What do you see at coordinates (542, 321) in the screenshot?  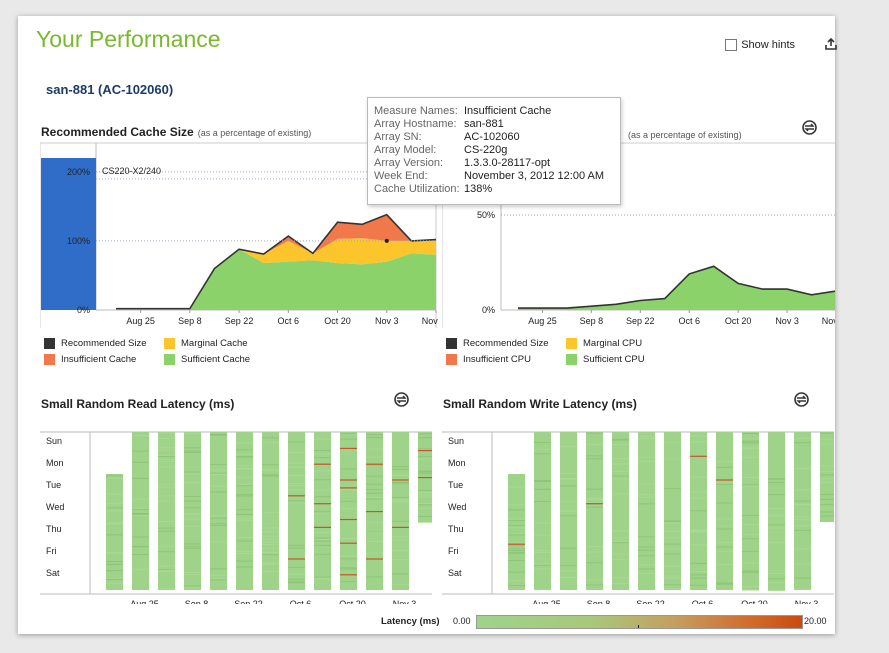 I see `x-tick-label: Aug 25` at bounding box center [542, 321].